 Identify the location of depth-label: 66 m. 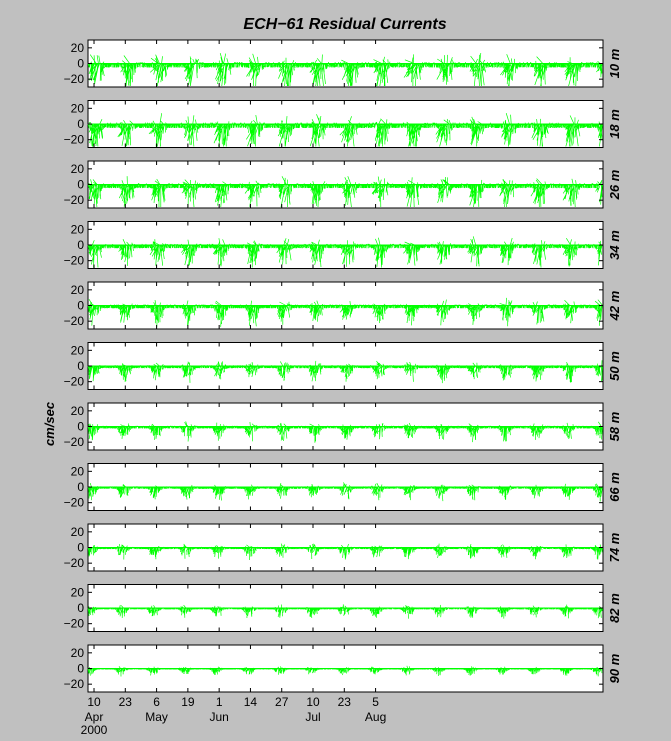
(614, 487).